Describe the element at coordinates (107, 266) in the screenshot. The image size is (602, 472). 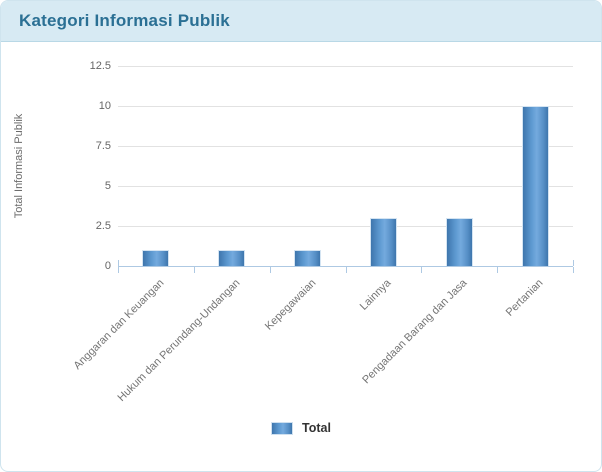
I see `y-tick-label-0: 0` at that location.